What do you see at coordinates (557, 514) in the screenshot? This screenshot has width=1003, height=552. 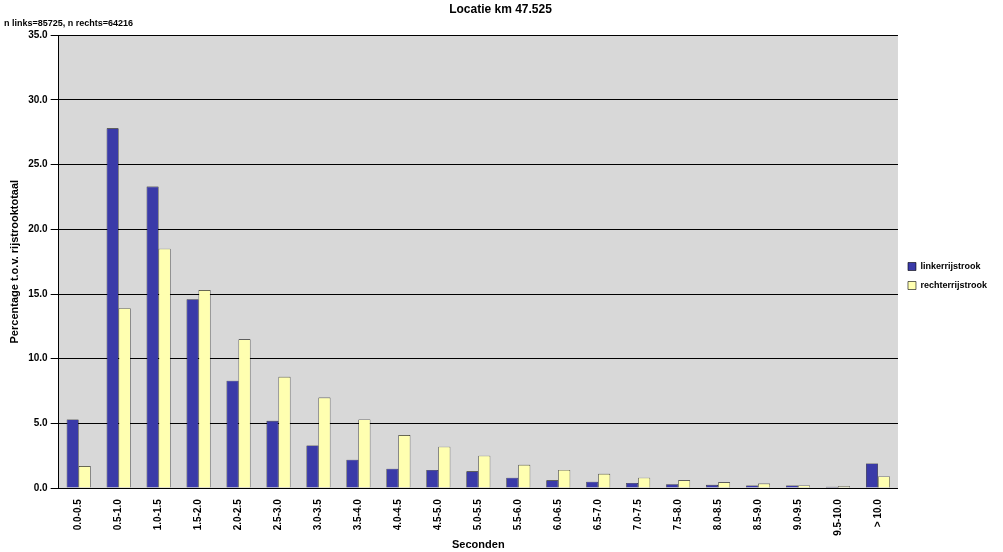 I see `x-tick-label: 6.0-6.5` at bounding box center [557, 514].